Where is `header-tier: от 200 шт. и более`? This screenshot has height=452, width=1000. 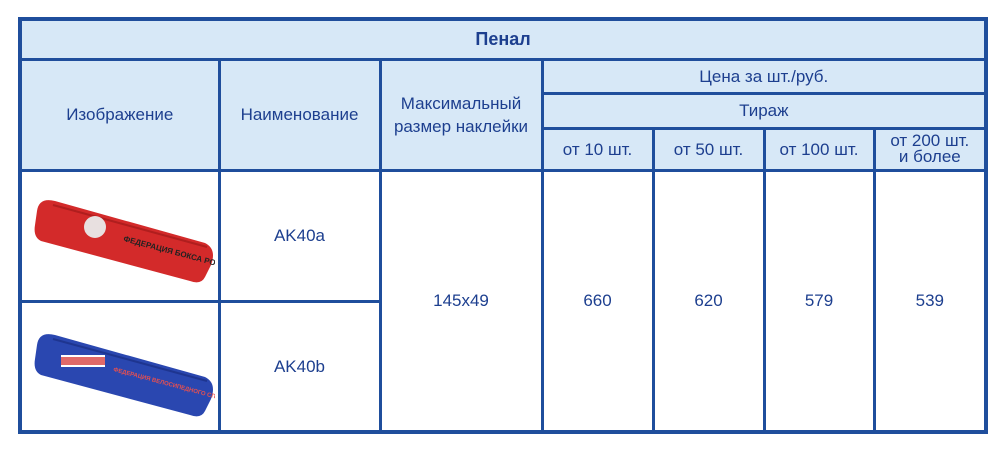 header-tier: от 200 шт. и более is located at coordinates (930, 149).